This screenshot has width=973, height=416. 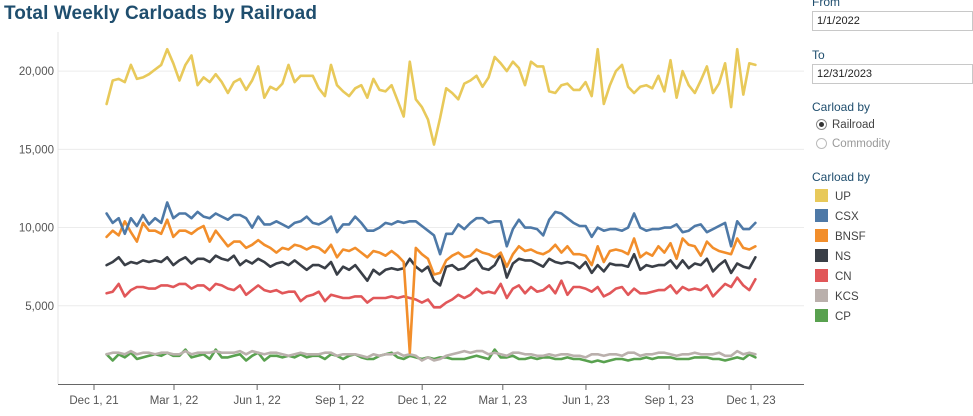 I want to click on series-line-kcs, so click(x=431, y=355).